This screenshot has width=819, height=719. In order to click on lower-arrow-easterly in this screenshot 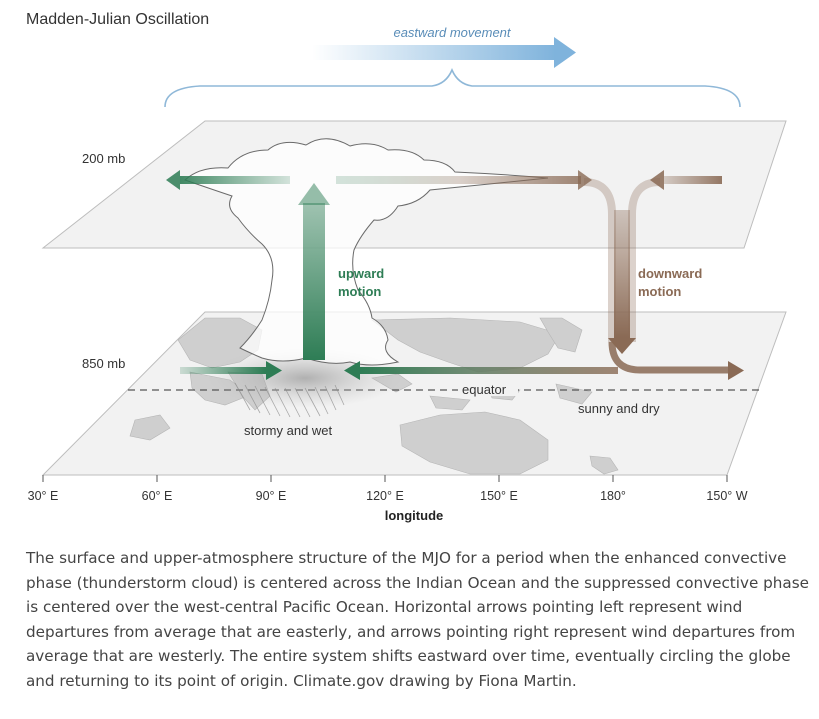, I will do `click(481, 370)`.